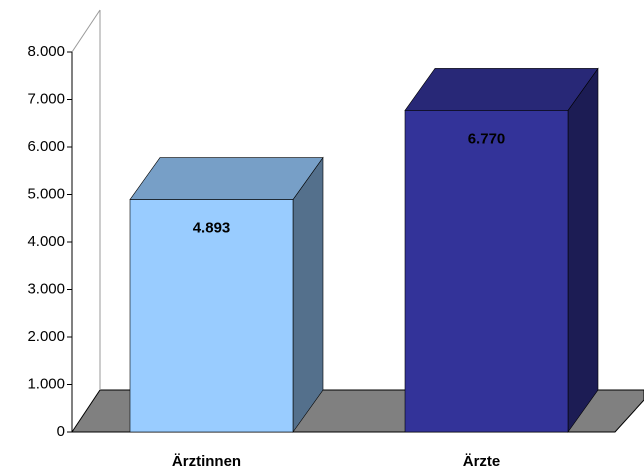  What do you see at coordinates (211, 316) in the screenshot?
I see `bar` at bounding box center [211, 316].